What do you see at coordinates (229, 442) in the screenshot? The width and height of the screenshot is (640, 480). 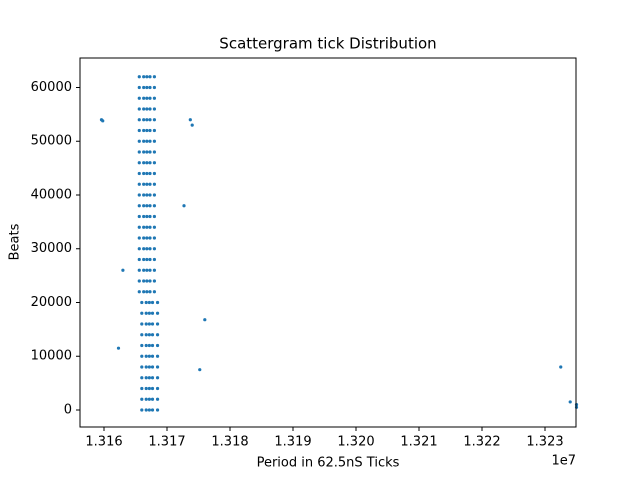 I see `x-tick-label: 1.318` at bounding box center [229, 442].